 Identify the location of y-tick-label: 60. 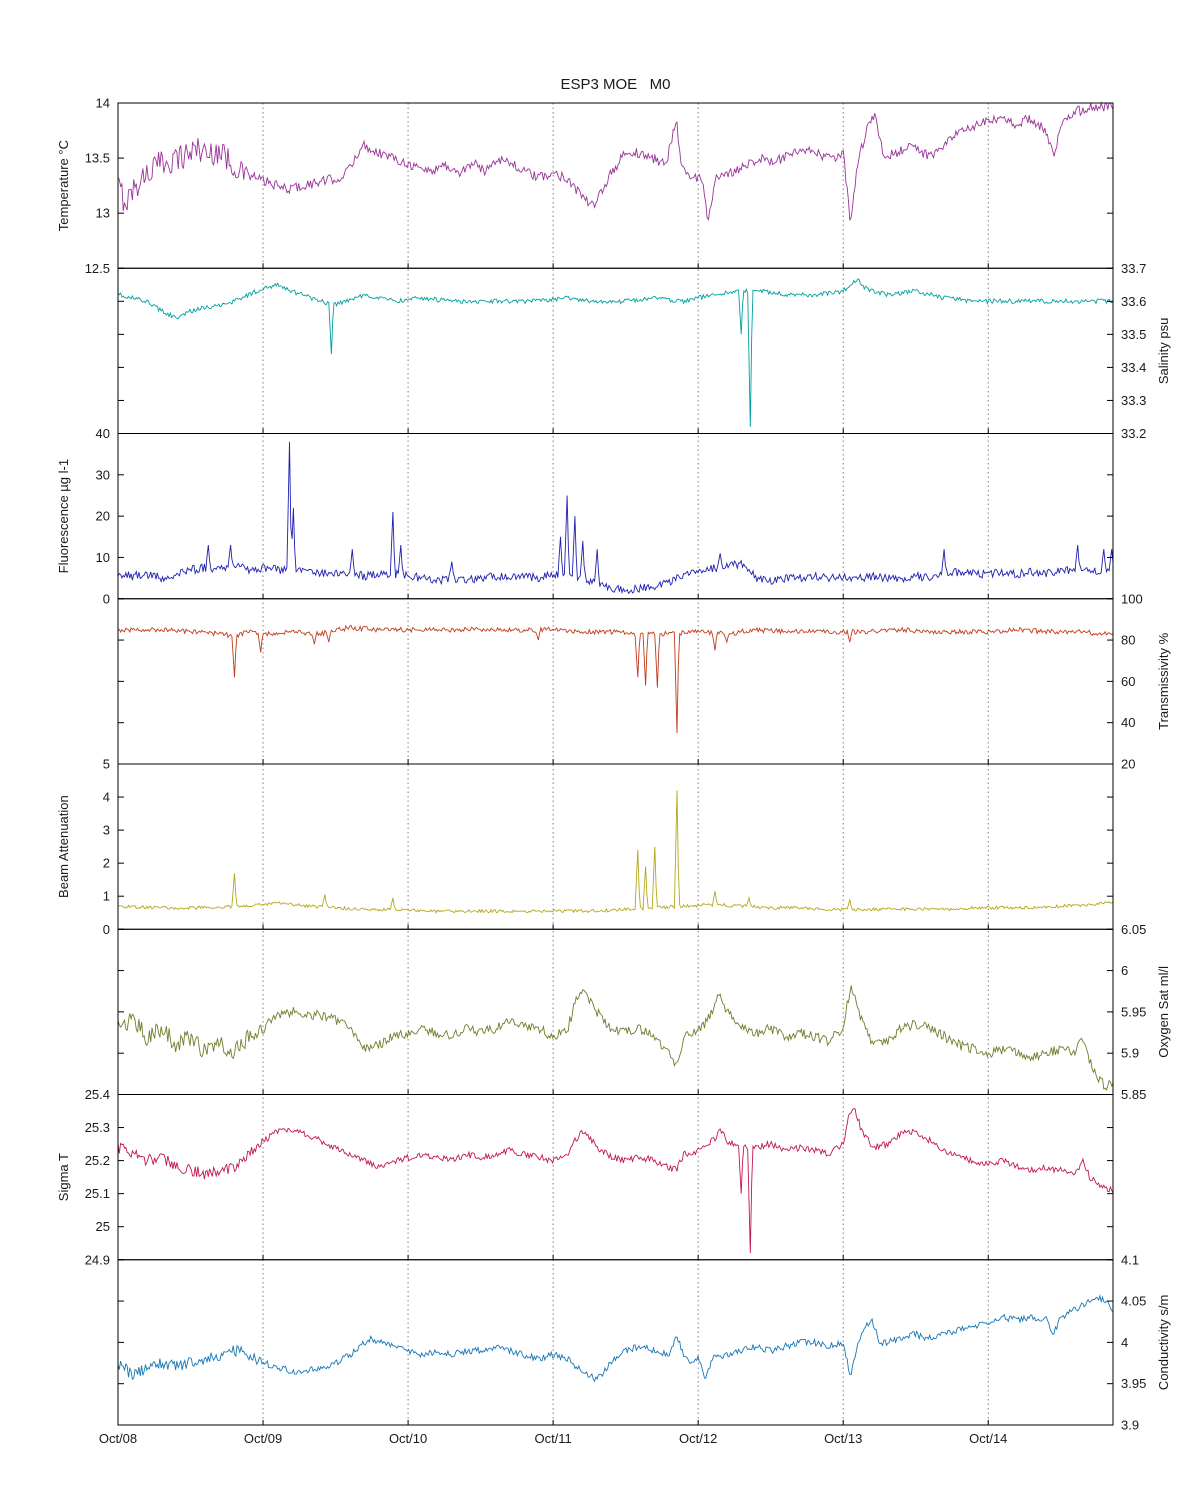
(1128, 681).